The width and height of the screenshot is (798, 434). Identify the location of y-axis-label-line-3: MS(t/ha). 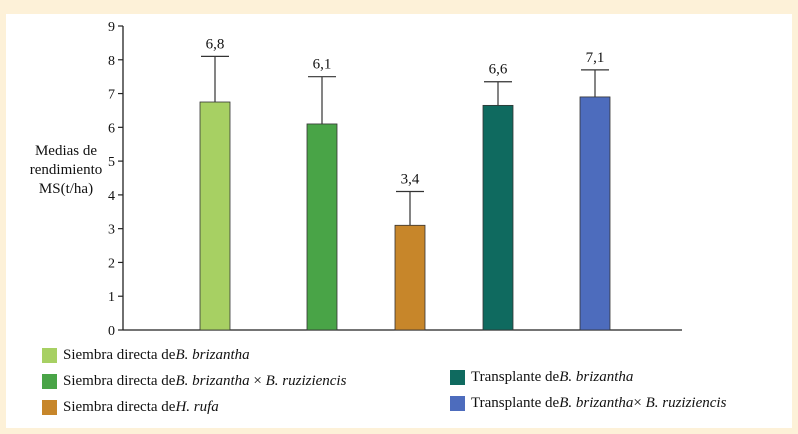
(66, 189).